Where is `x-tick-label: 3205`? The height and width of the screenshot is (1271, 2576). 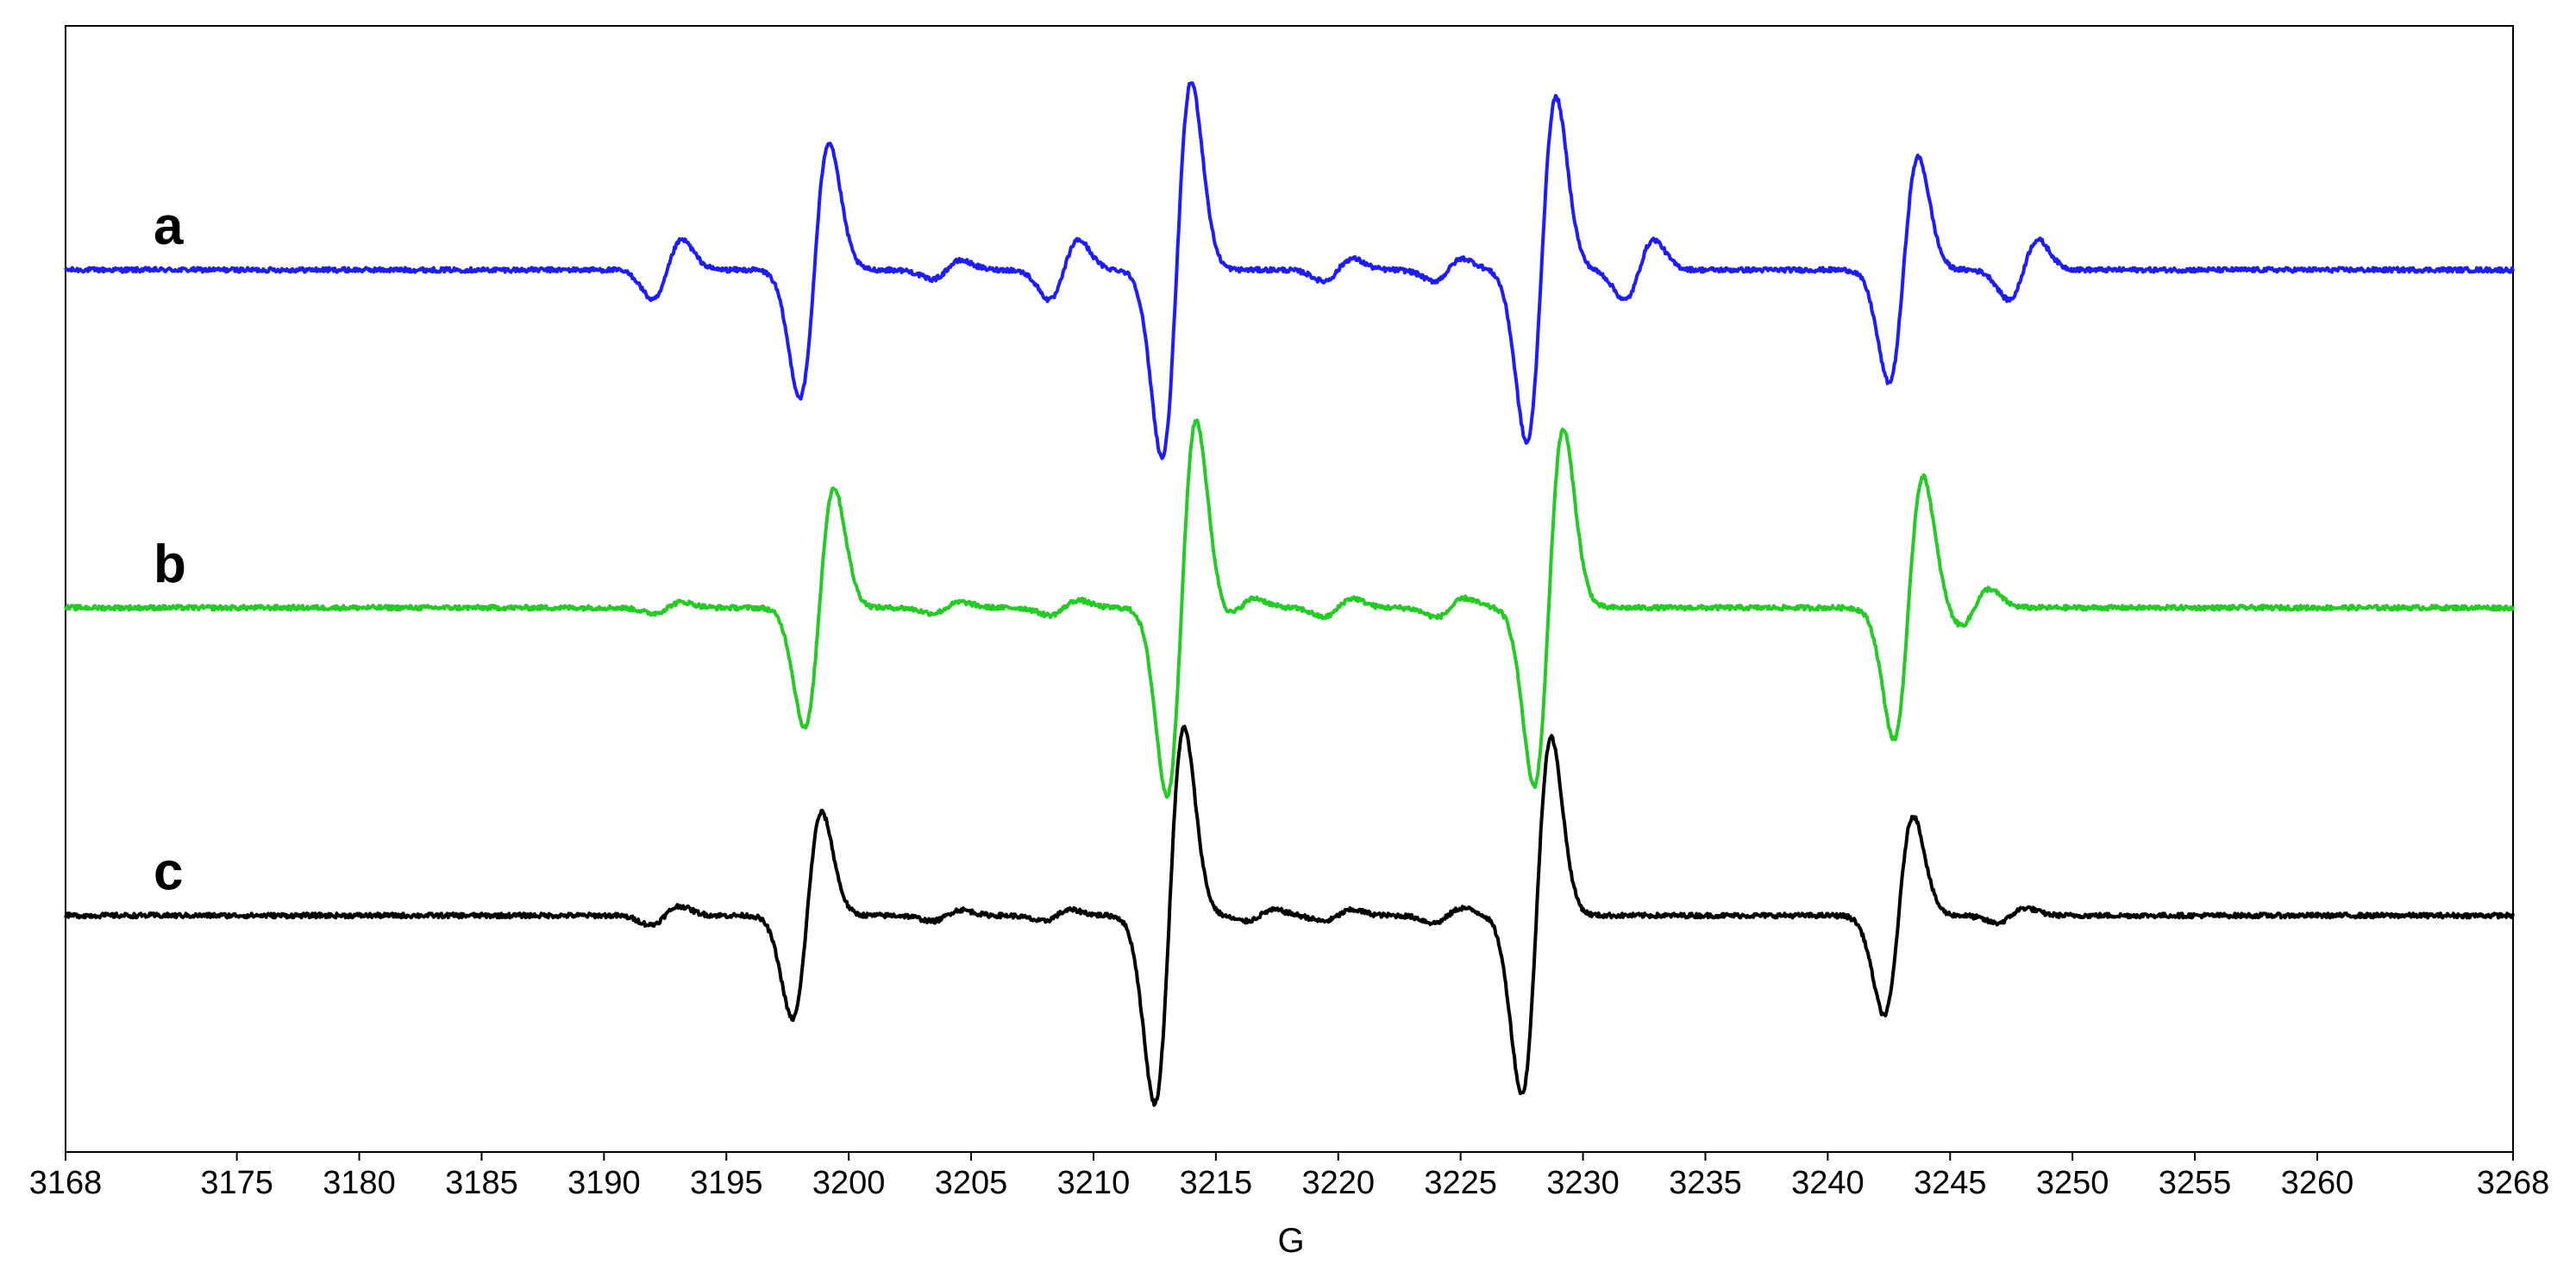 x-tick-label: 3205 is located at coordinates (971, 1183).